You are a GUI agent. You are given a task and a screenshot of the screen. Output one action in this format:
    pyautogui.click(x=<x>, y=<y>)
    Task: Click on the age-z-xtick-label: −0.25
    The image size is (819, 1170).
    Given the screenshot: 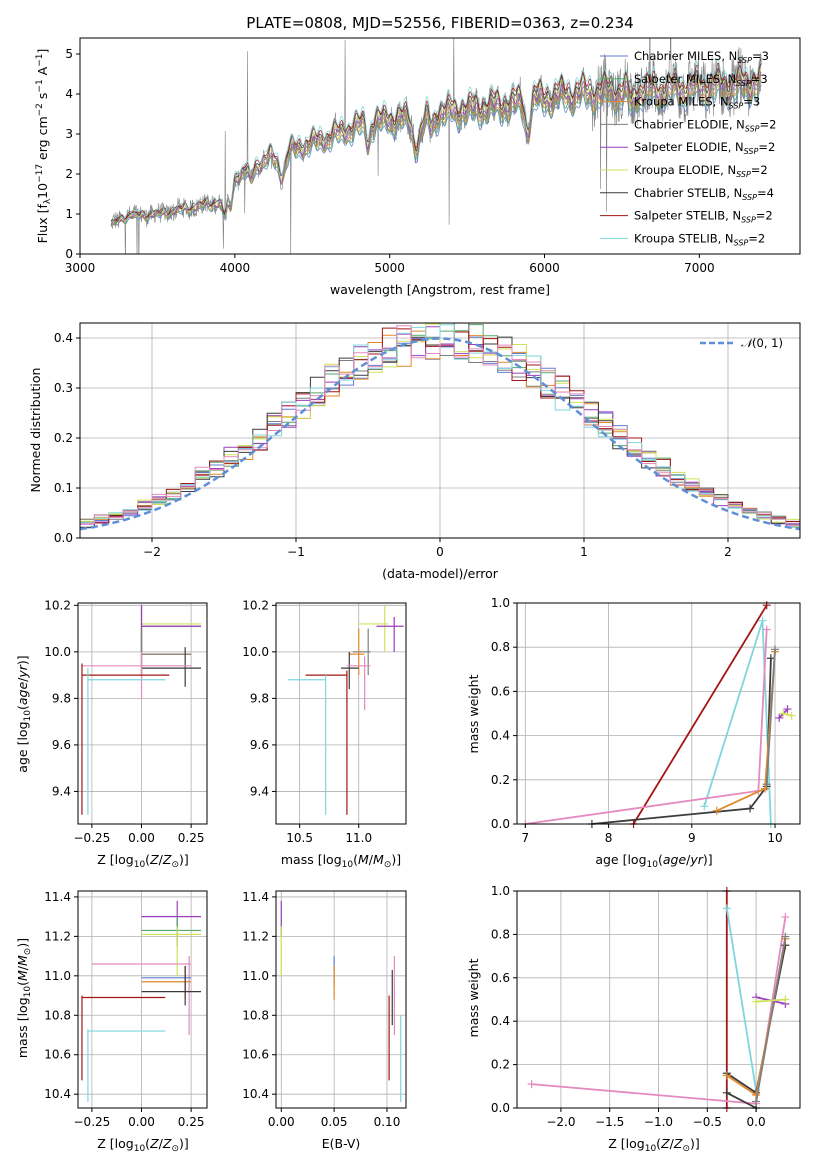 What is the action you would take?
    pyautogui.click(x=92, y=838)
    